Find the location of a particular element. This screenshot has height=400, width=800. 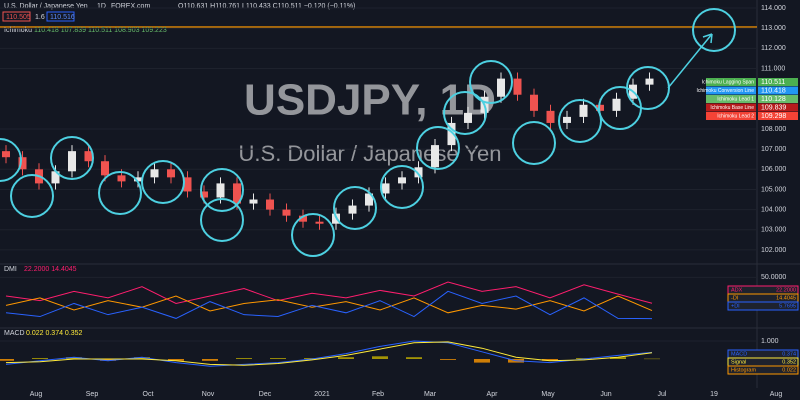

price-label-value: 110.511 is located at coordinates (773, 82).